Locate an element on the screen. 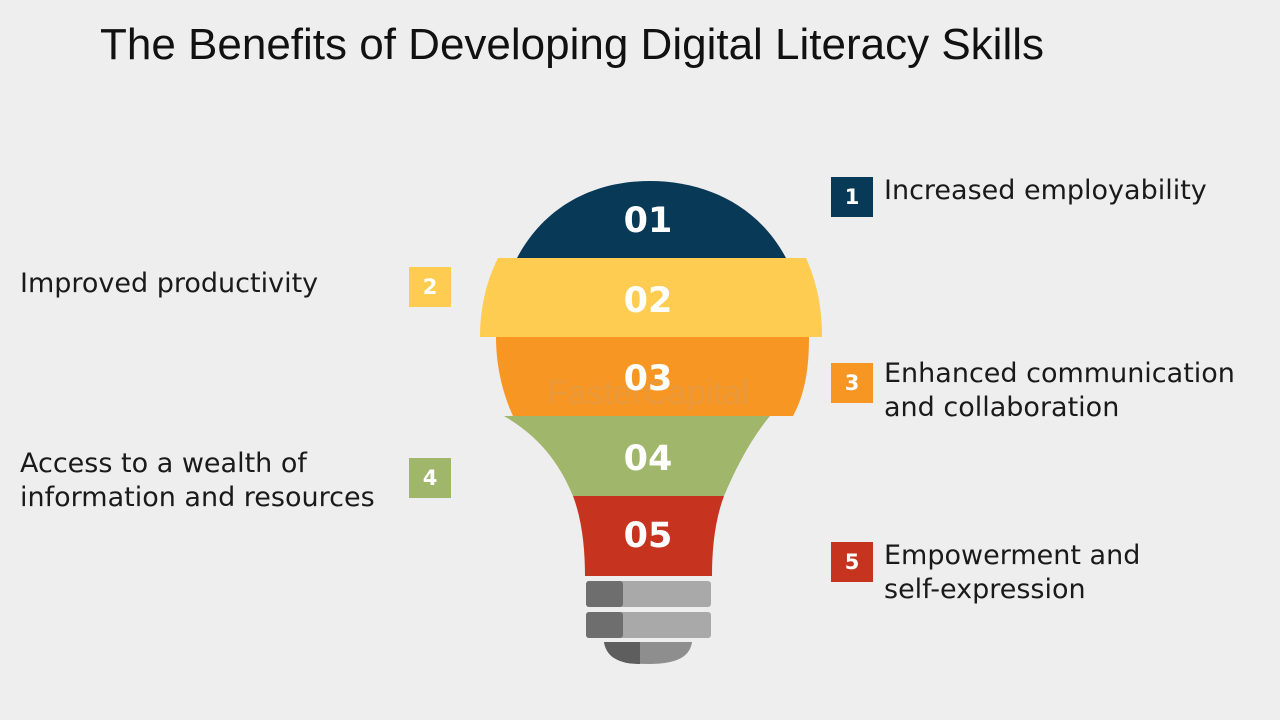 The width and height of the screenshot is (1280, 720). segment-number-05: 05 is located at coordinates (648, 536).